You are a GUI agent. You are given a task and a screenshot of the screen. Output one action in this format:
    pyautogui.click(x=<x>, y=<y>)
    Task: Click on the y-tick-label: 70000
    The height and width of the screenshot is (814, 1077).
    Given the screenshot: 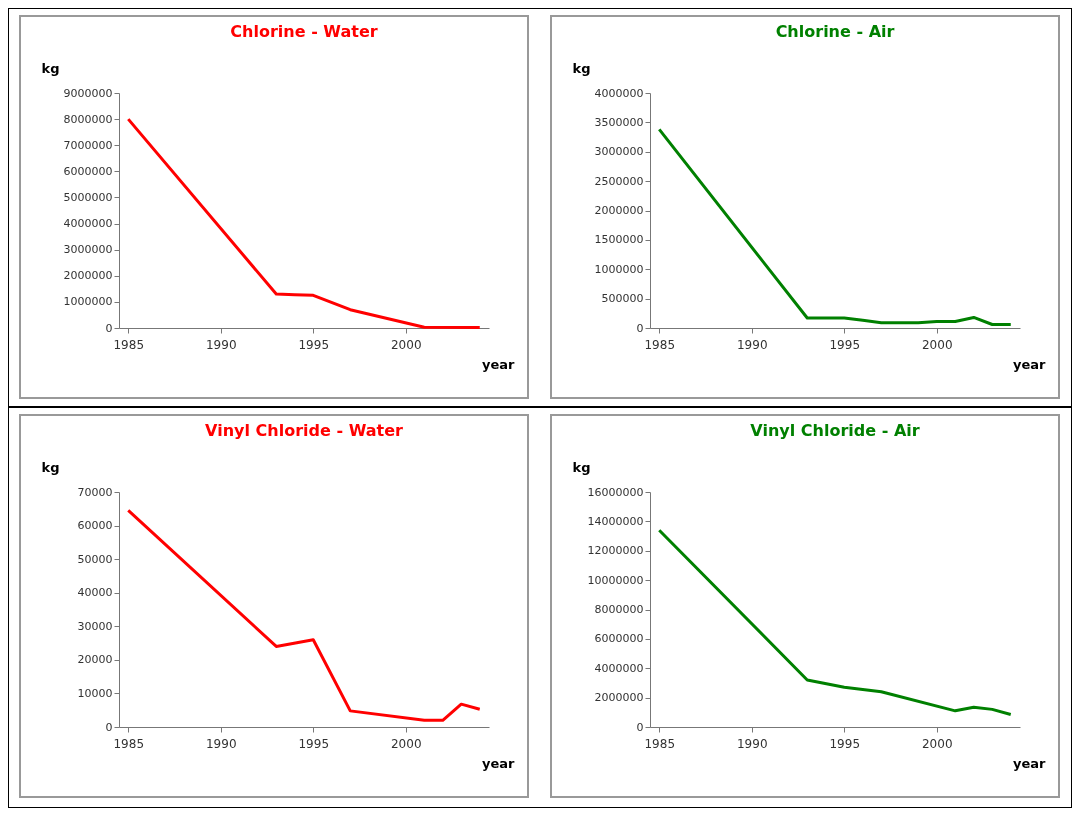 What is the action you would take?
    pyautogui.click(x=95, y=492)
    